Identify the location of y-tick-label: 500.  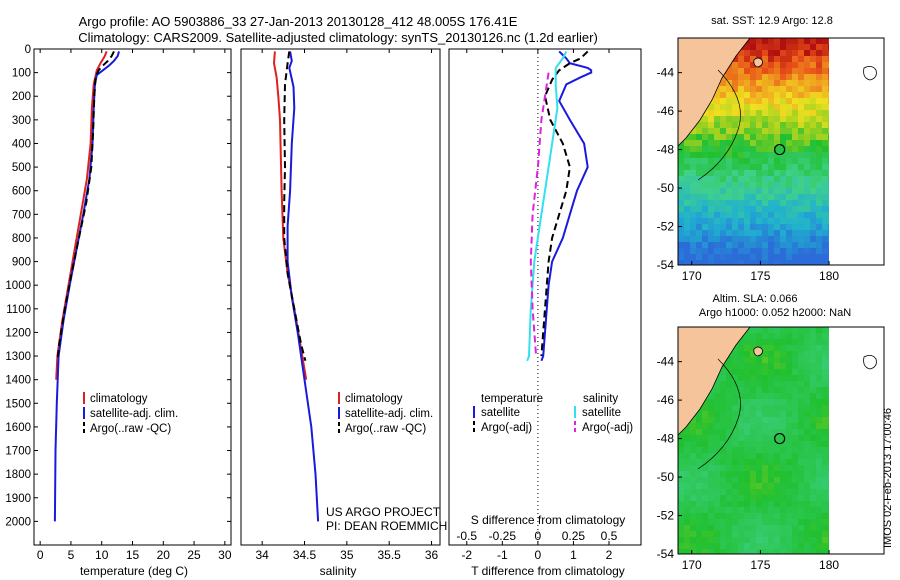
(21, 168).